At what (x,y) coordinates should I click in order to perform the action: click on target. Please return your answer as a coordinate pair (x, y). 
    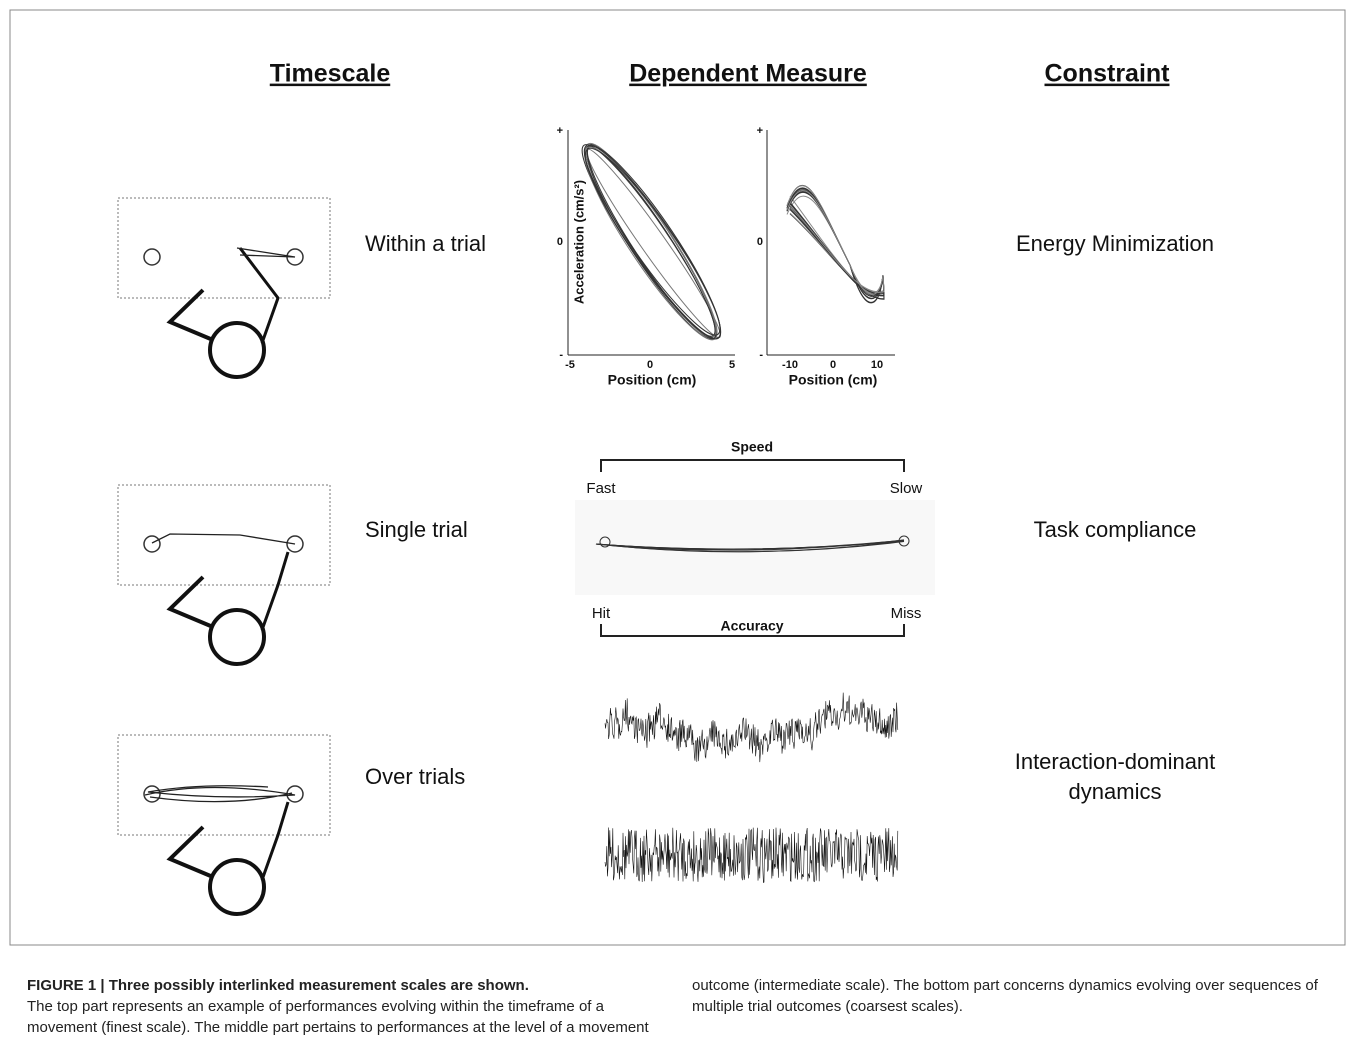
    Looking at the image, I should click on (605, 542).